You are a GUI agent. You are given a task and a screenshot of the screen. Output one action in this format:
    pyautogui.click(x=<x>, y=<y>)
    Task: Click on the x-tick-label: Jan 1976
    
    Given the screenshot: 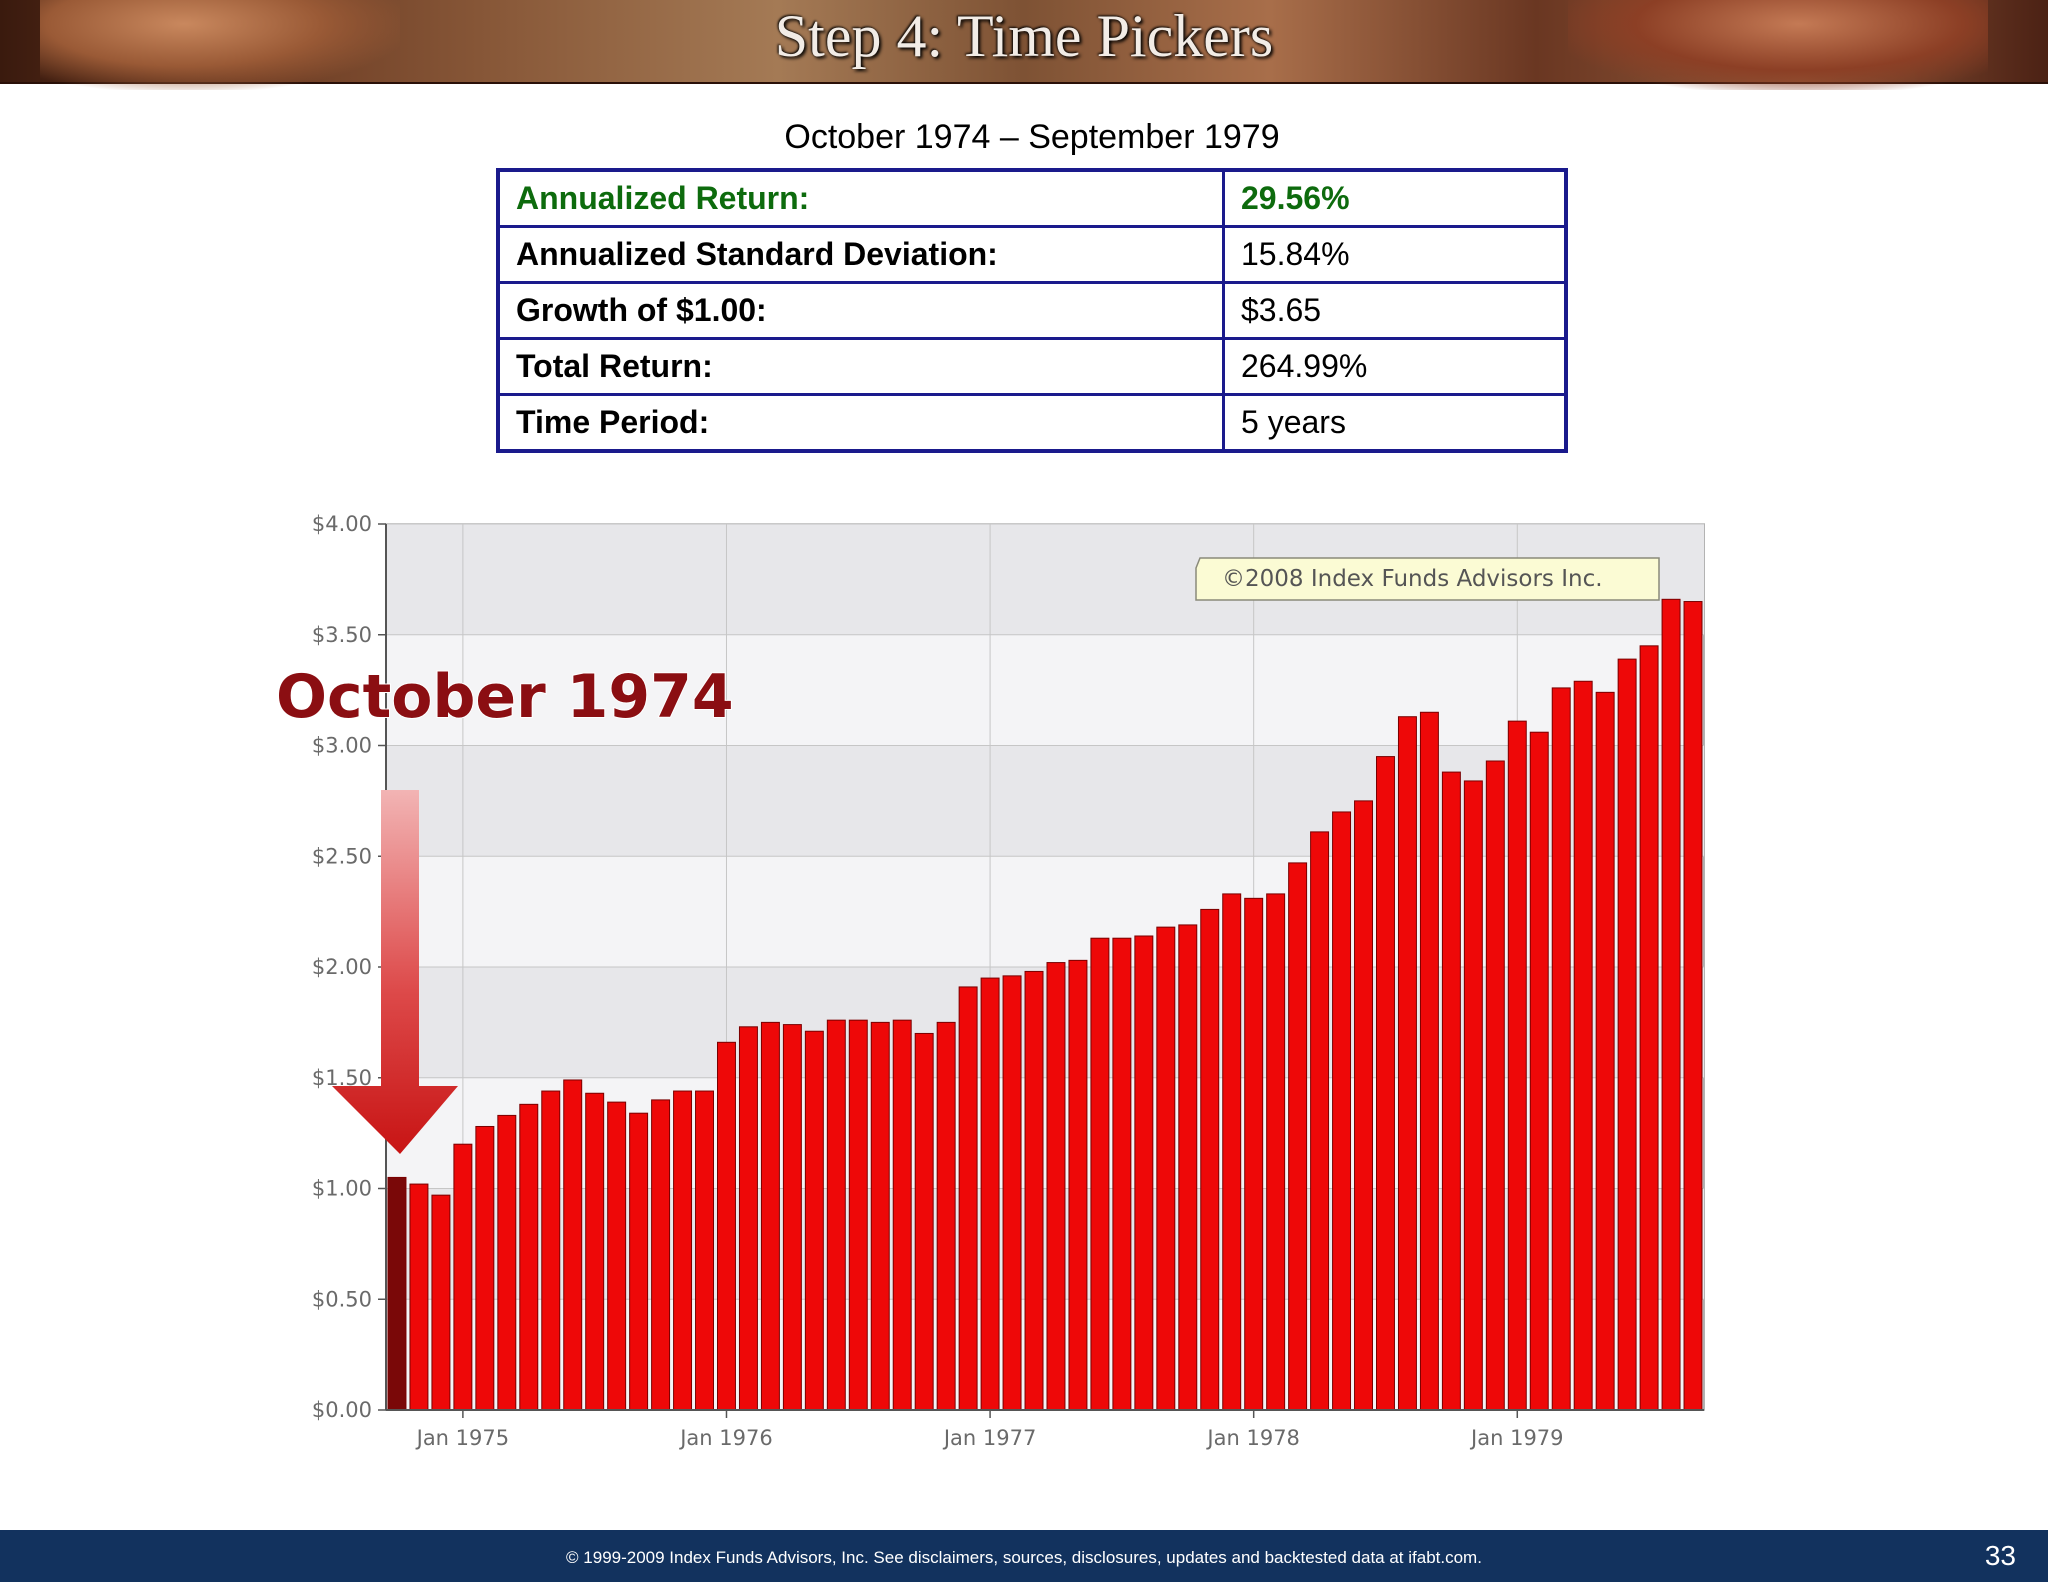 What is the action you would take?
    pyautogui.click(x=725, y=1438)
    